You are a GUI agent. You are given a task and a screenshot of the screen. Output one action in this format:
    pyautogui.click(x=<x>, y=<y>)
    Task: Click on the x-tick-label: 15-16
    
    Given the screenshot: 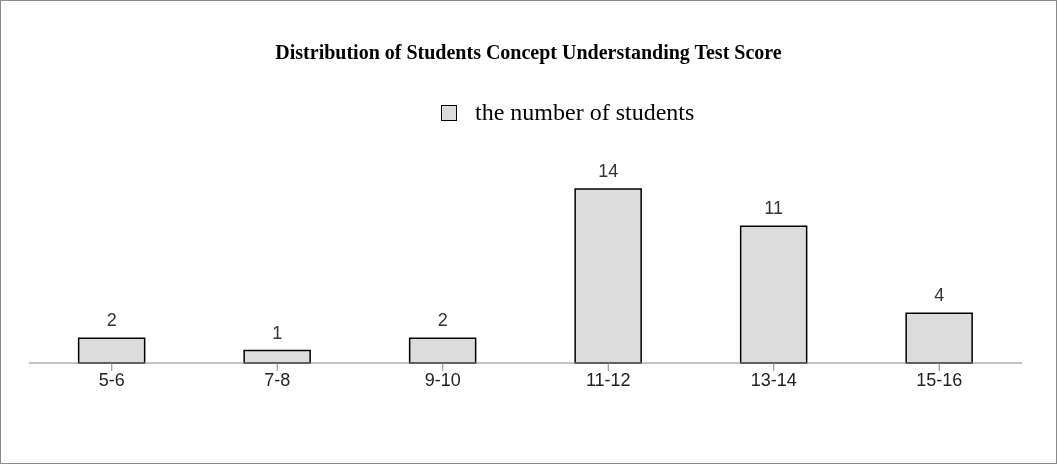 What is the action you would take?
    pyautogui.click(x=939, y=379)
    